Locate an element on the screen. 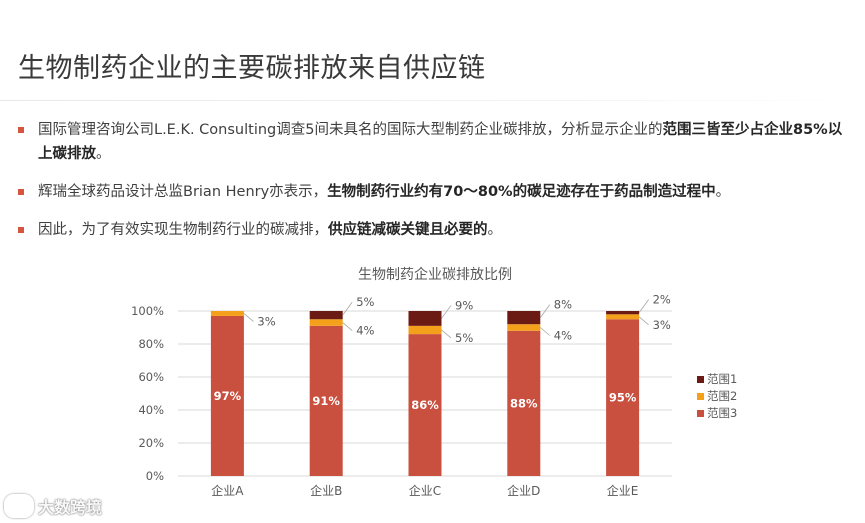 Image resolution: width=865 pixels, height=523 pixels. data-label: 95% is located at coordinates (623, 398).